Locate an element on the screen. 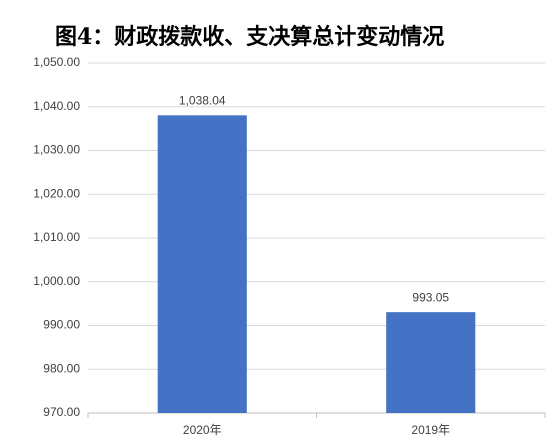 This screenshot has width=554, height=446. y-tick-label: 1,050.00 is located at coordinates (56, 62).